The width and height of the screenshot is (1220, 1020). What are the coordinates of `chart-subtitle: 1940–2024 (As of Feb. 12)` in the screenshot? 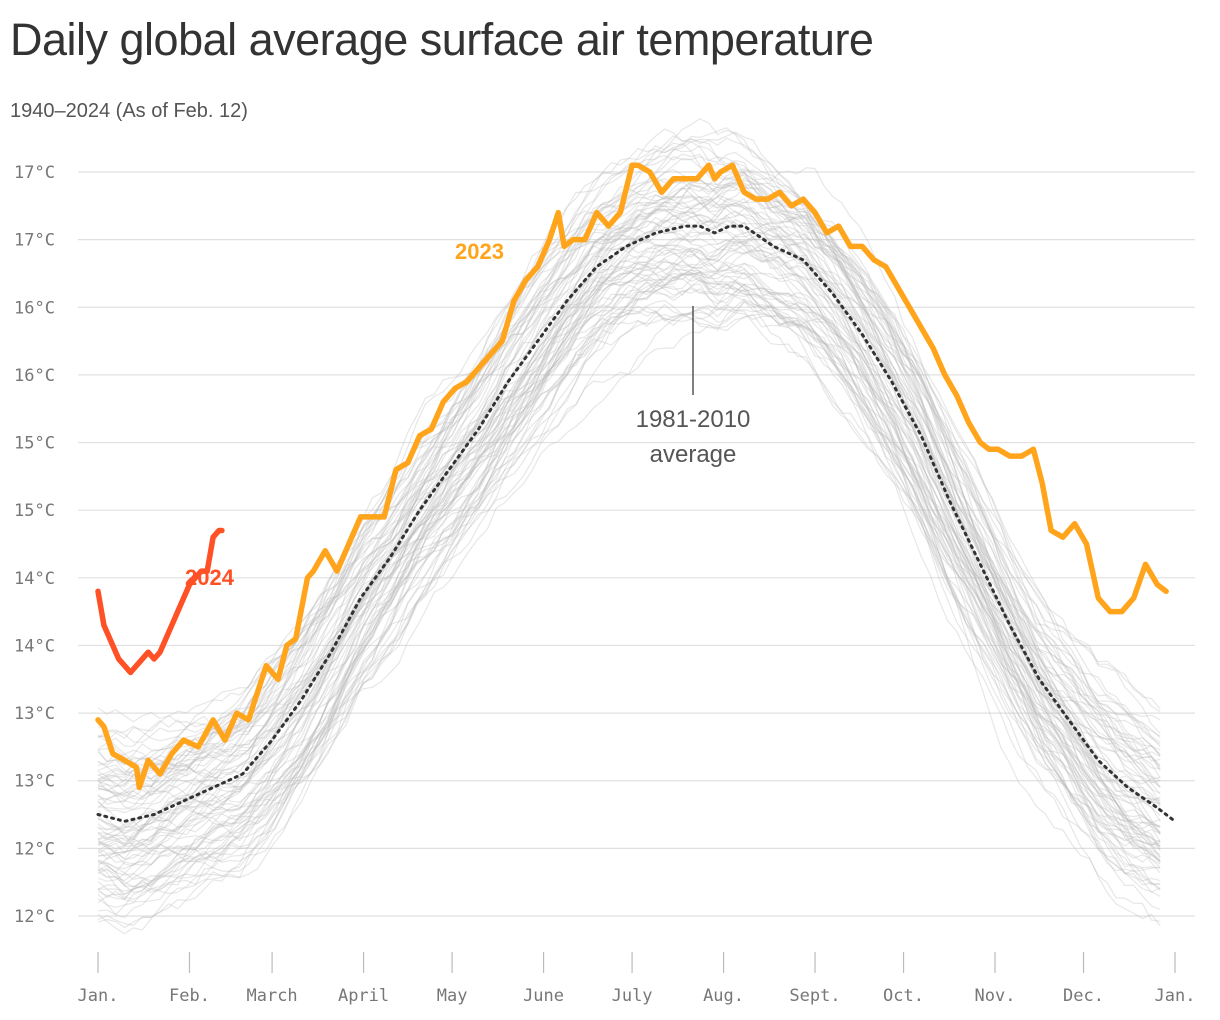 It's located at (129, 111).